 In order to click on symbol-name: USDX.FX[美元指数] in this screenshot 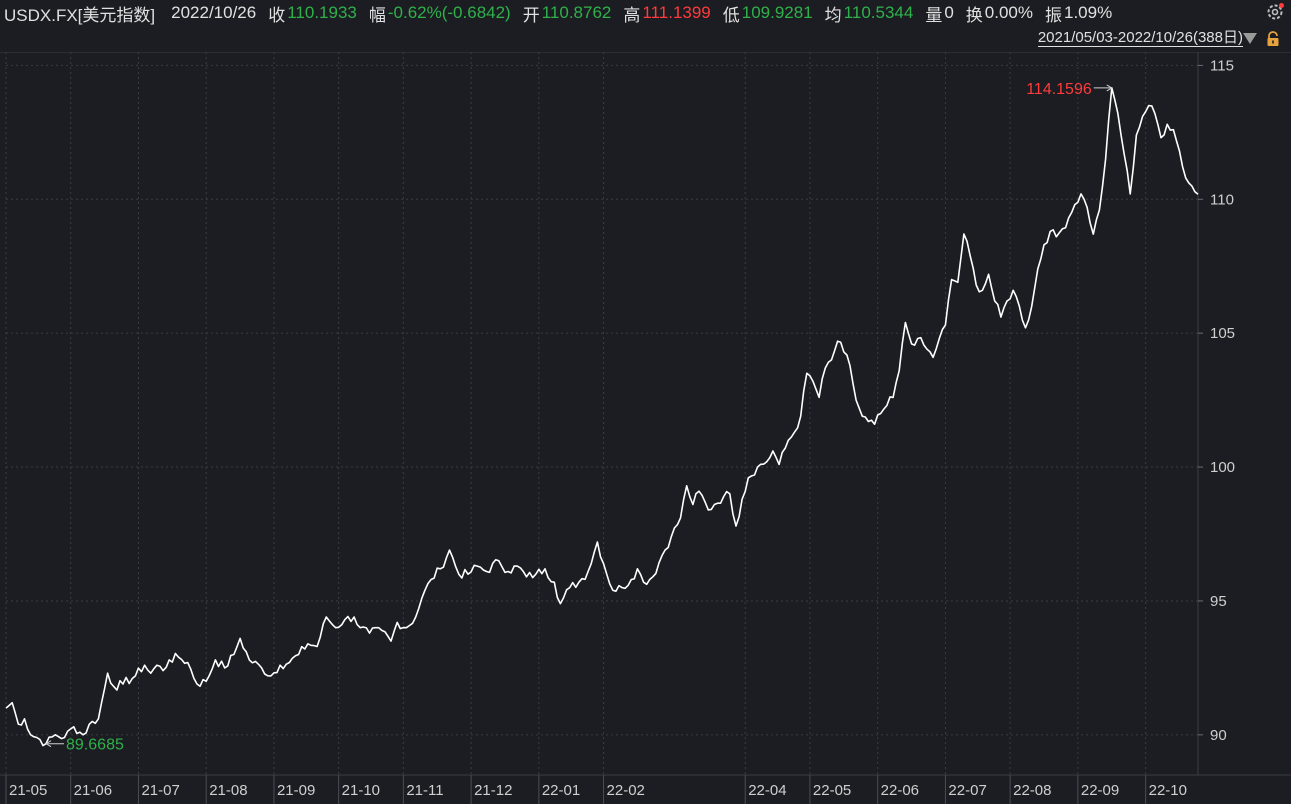, I will do `click(80, 15)`.